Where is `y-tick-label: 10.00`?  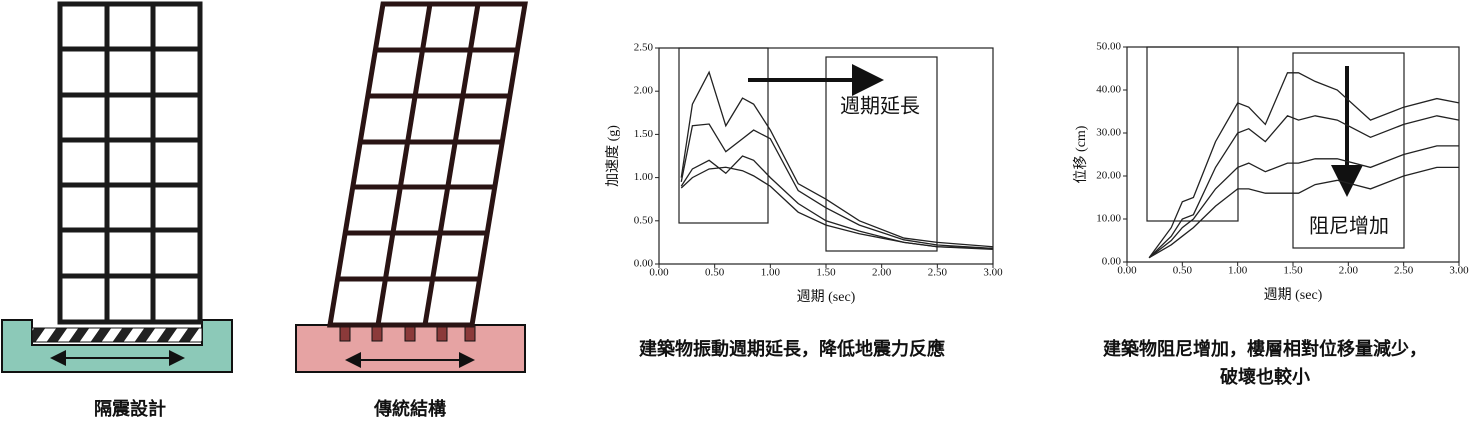 y-tick-label: 10.00 is located at coordinates (1108, 219).